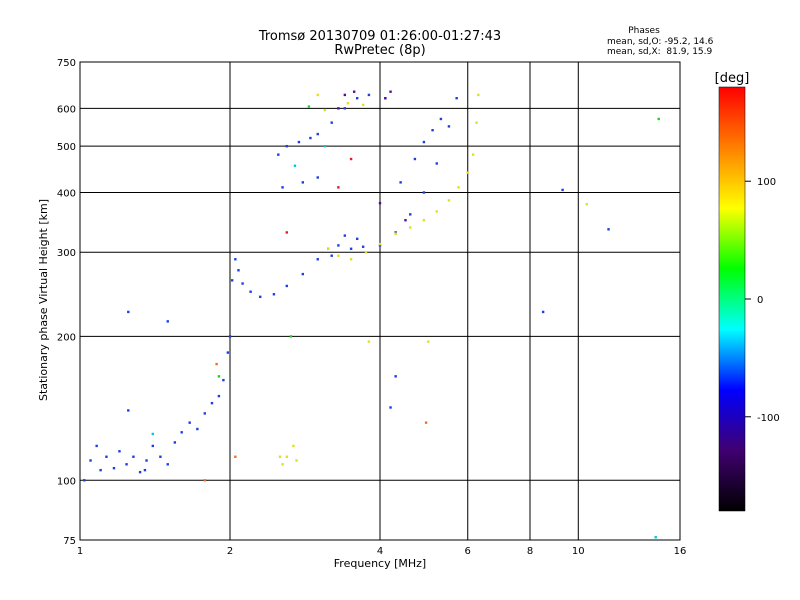 Image resolution: width=800 pixels, height=600 pixels. I want to click on y-tick-label: 750, so click(66, 63).